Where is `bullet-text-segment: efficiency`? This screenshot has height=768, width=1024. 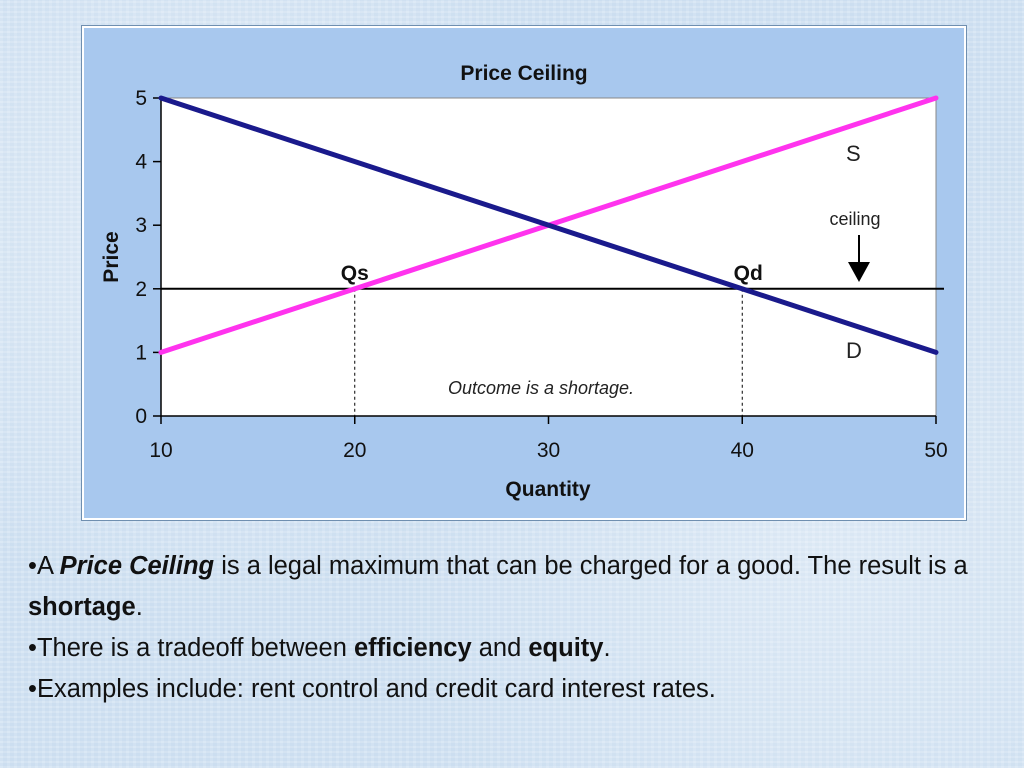
bullet-text-segment: efficiency is located at coordinates (413, 648).